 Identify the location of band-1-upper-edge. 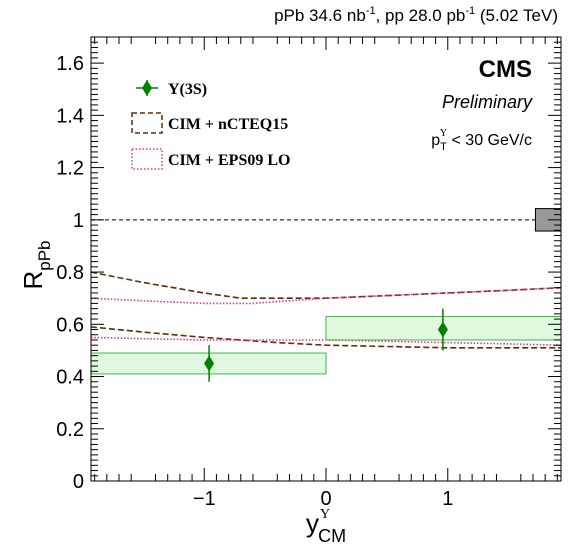
(326, 295).